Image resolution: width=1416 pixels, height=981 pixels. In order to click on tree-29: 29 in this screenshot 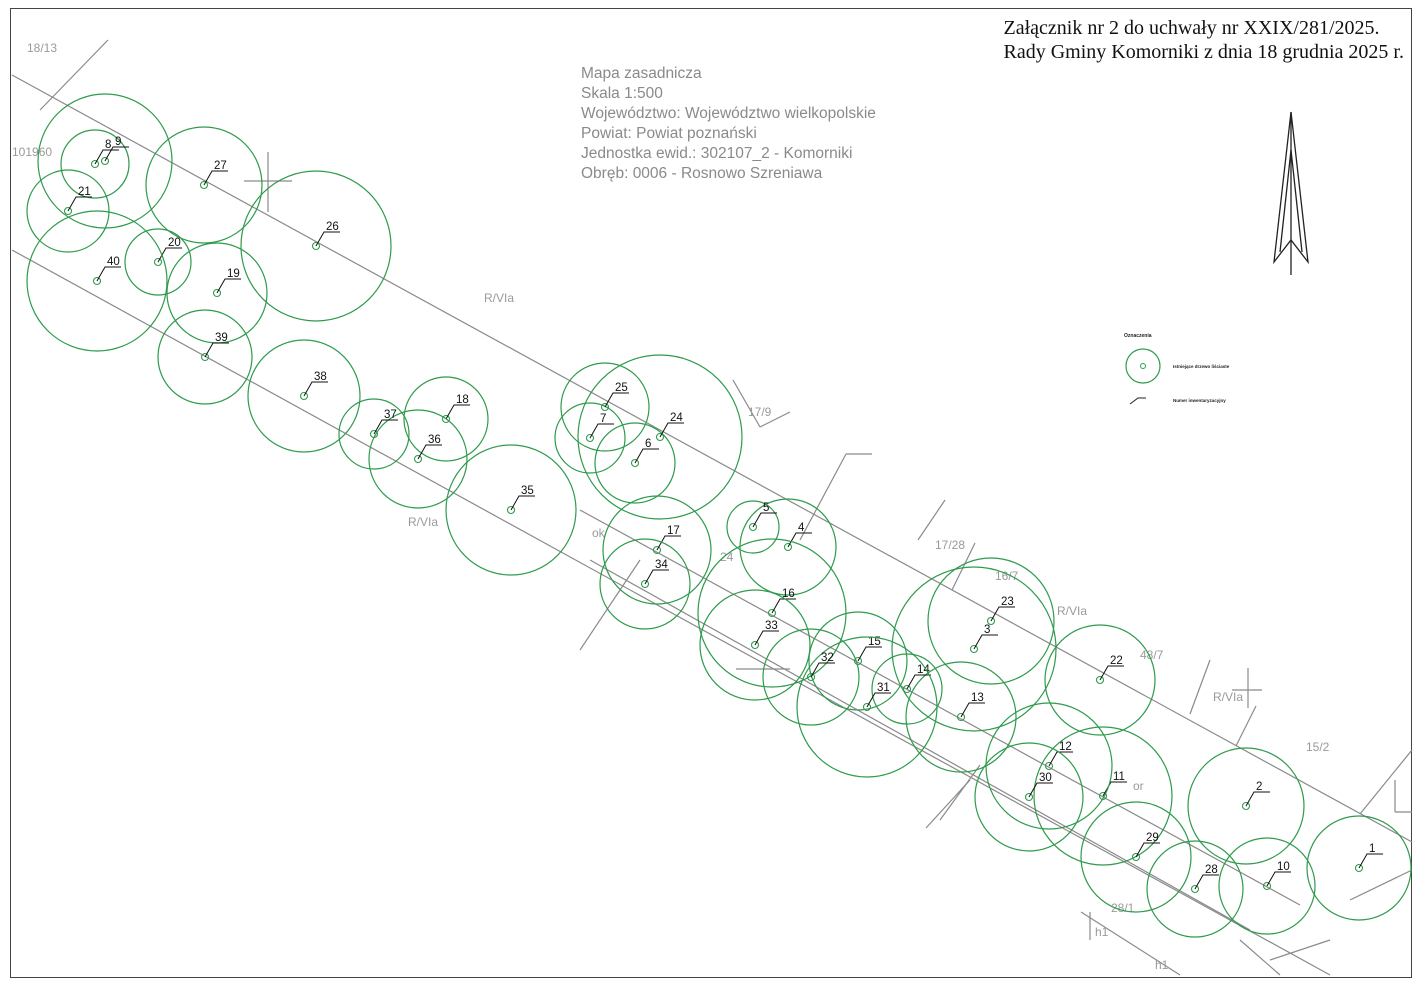, I will do `click(1136, 857)`.